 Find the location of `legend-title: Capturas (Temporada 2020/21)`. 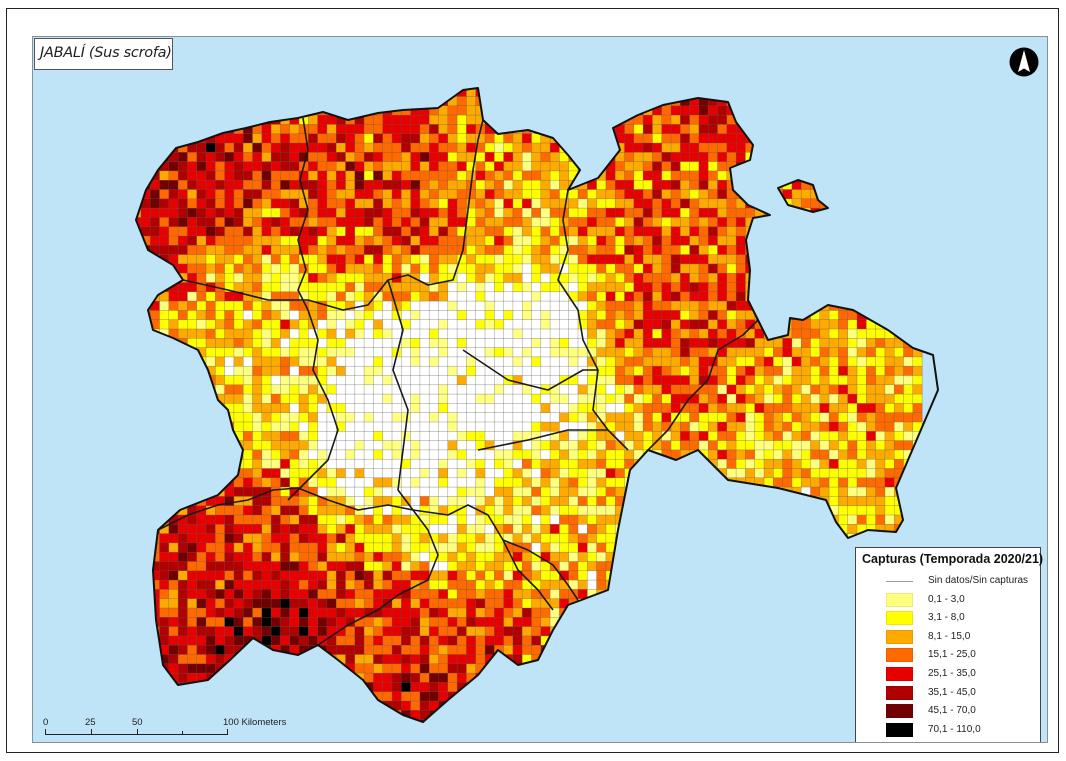

legend-title: Capturas (Temporada 2020/21) is located at coordinates (953, 559).